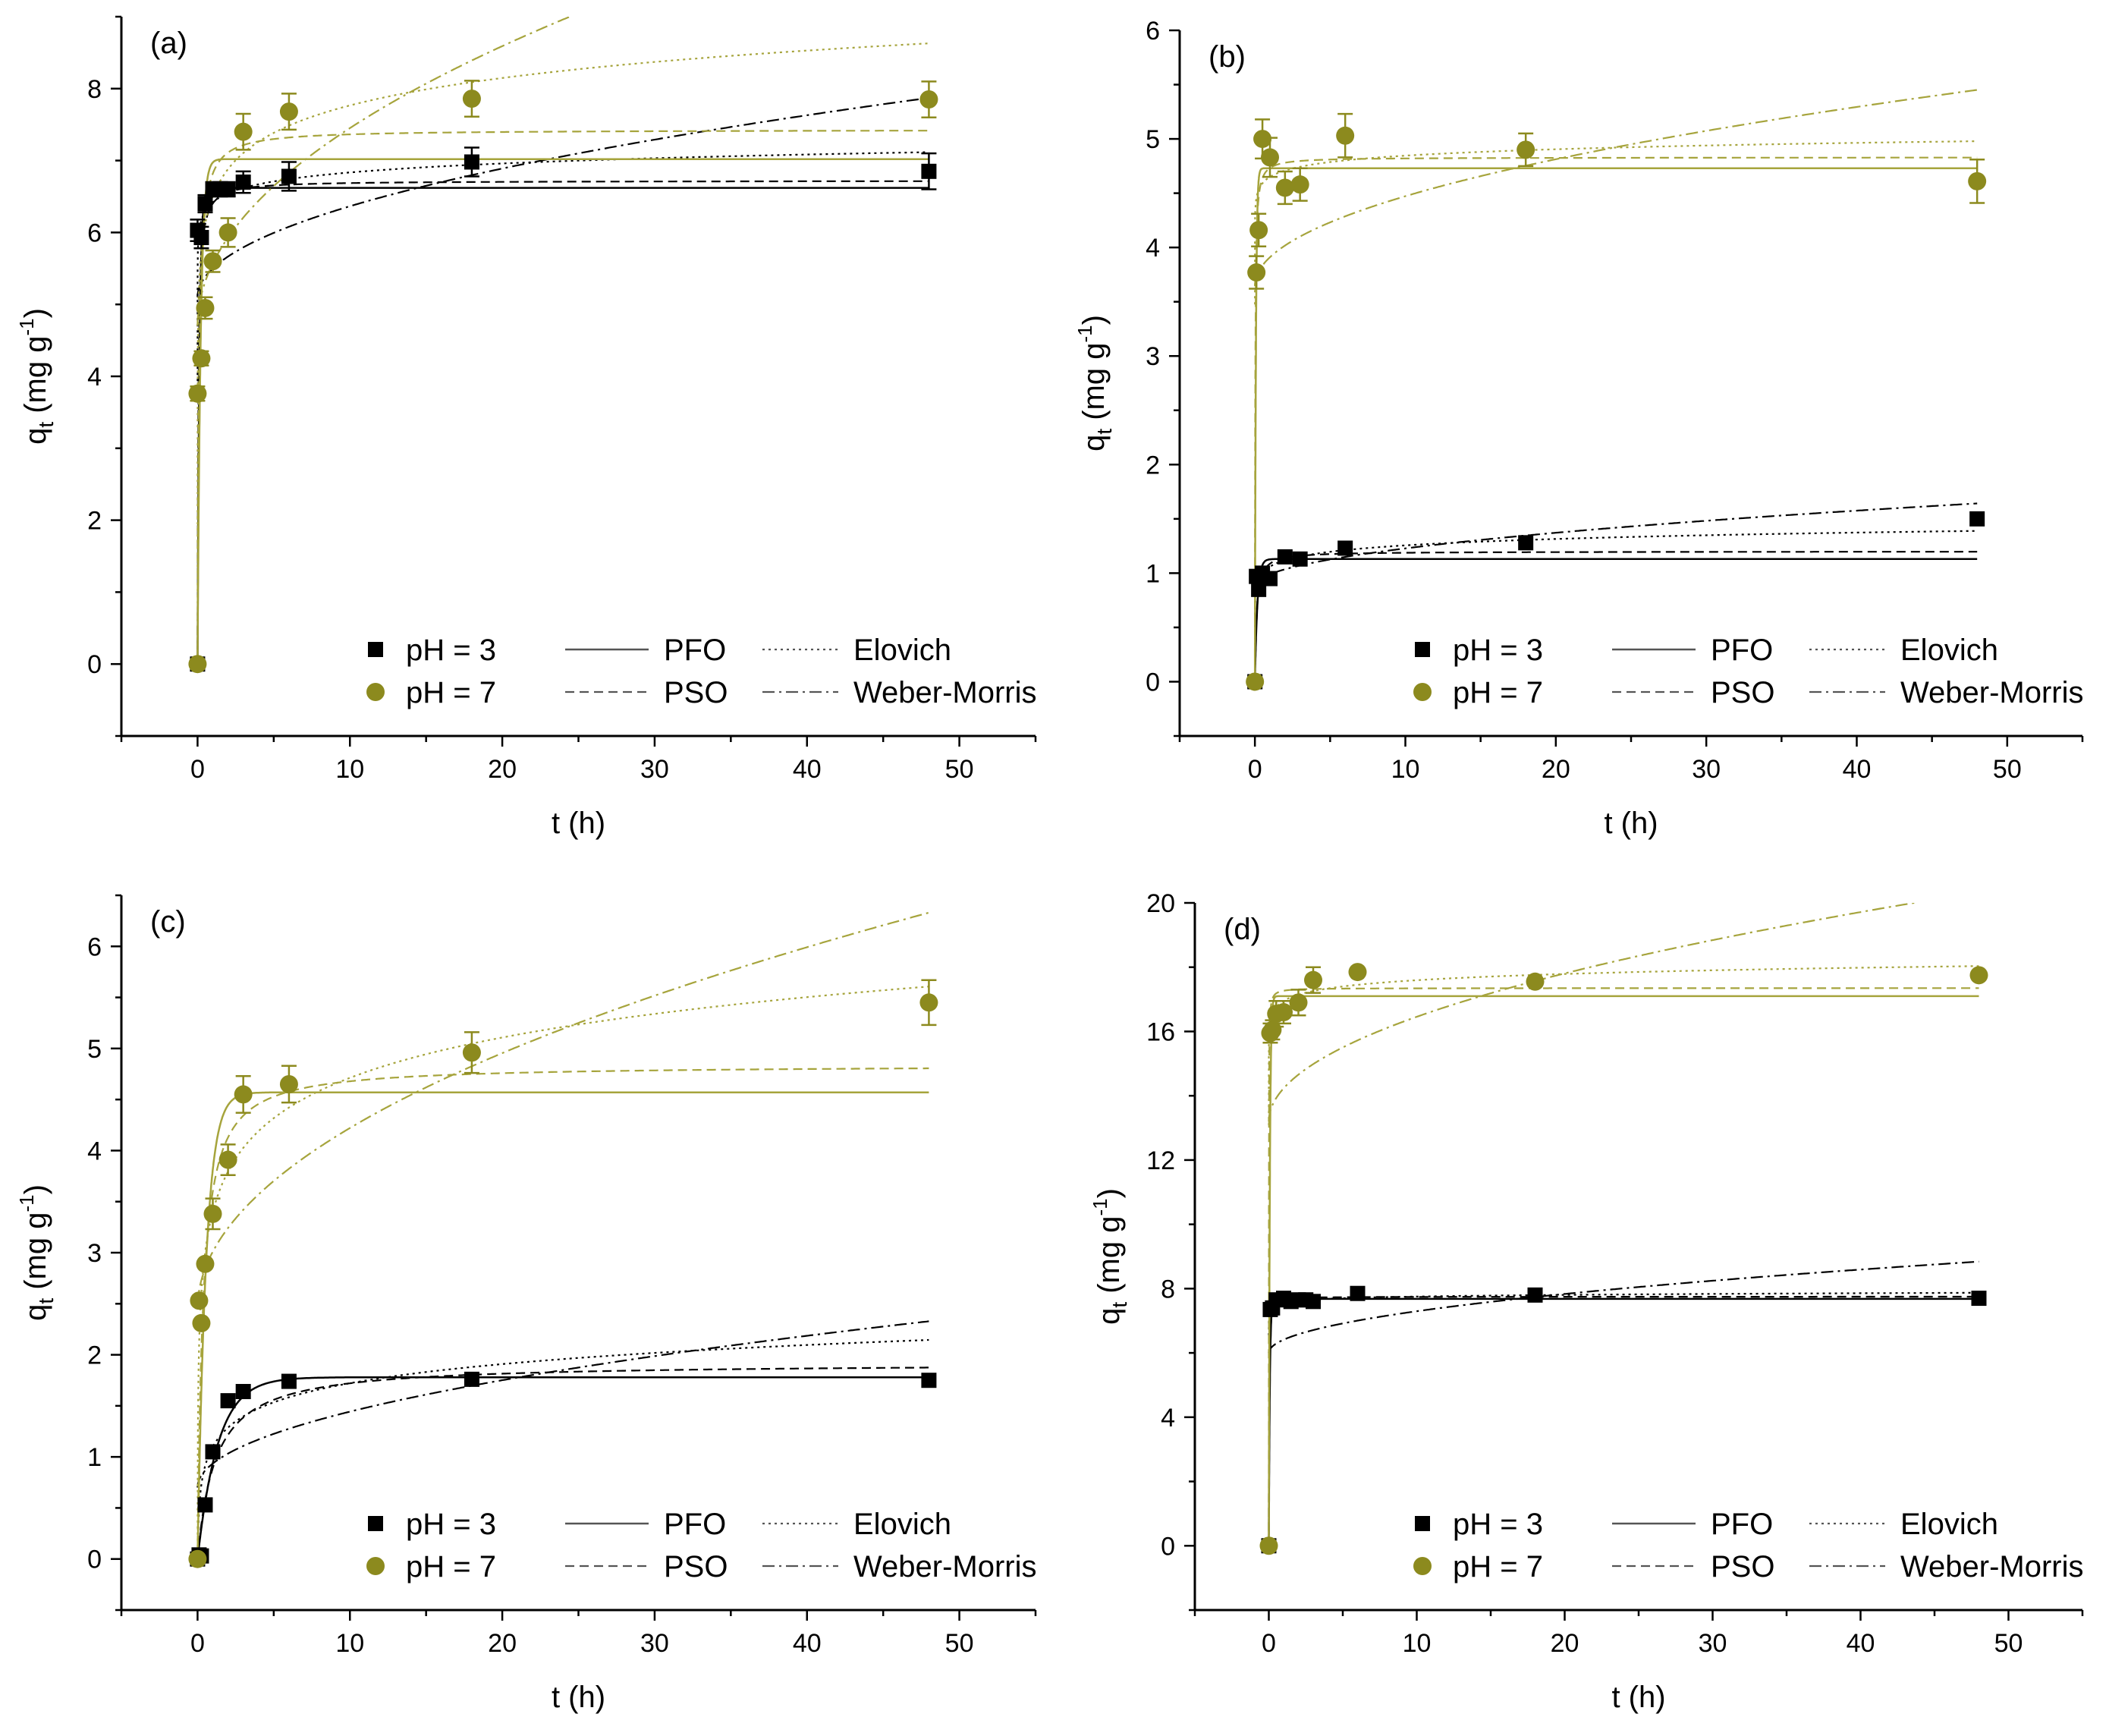 The image size is (2109, 1736). What do you see at coordinates (35, 1255) in the screenshot?
I see `y-axis-title-unit: (mg g` at bounding box center [35, 1255].